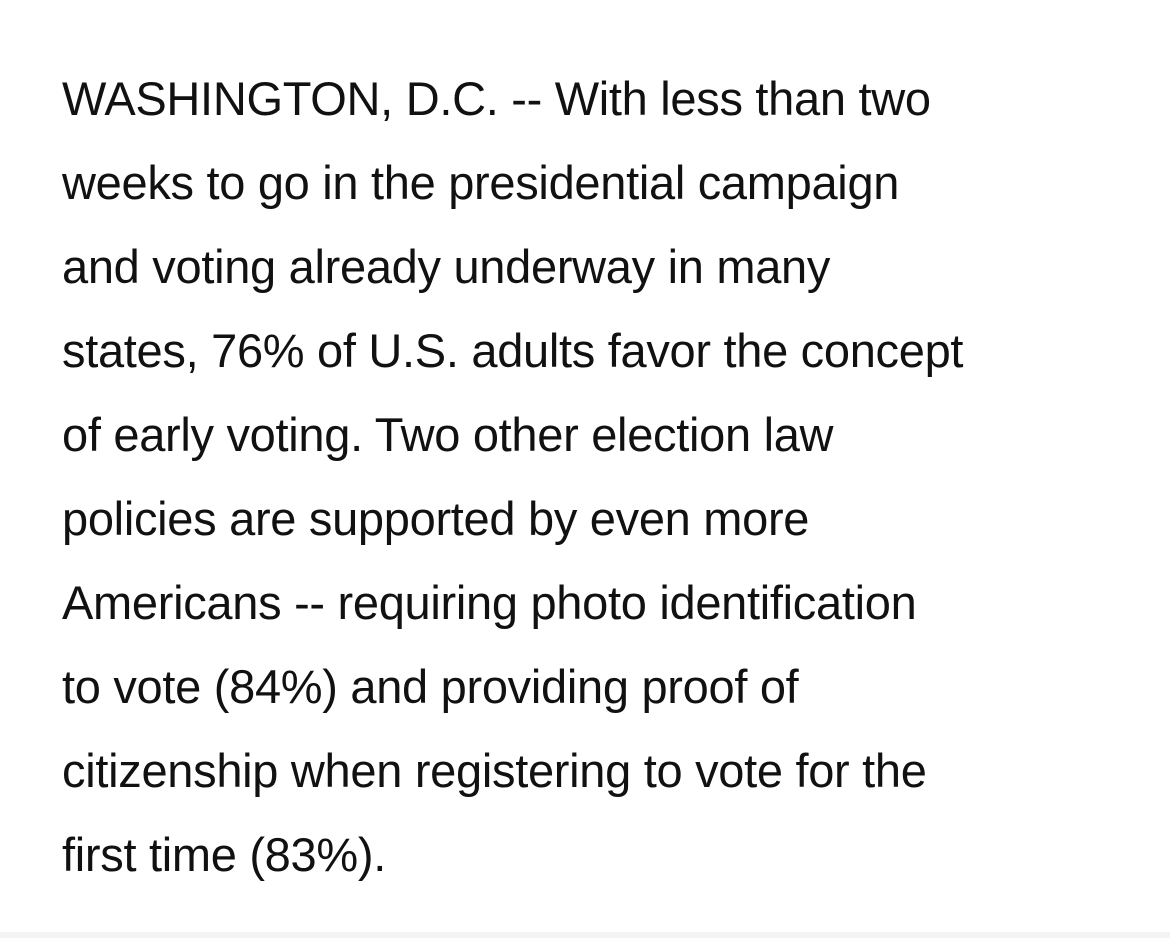  Describe the element at coordinates (224, 854) in the screenshot. I see `paragraph-line: first time (83%).` at that location.